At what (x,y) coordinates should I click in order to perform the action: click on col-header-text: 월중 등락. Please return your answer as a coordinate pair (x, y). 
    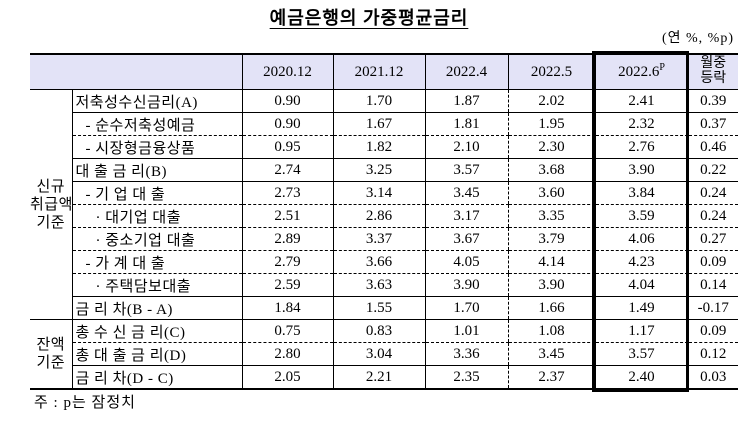
    Looking at the image, I should click on (713, 71).